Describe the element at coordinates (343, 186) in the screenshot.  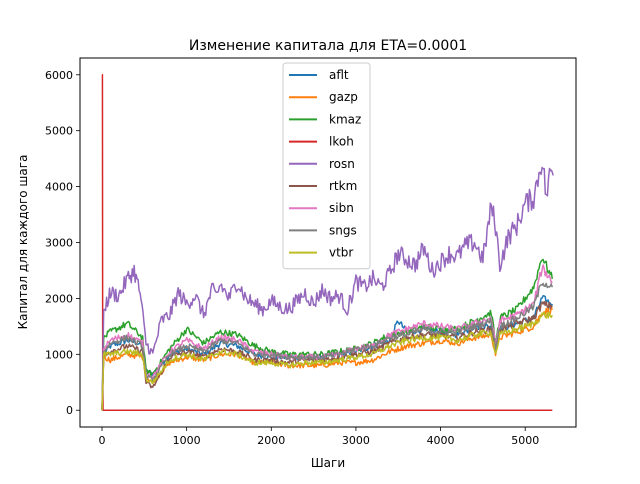
I see `legend-label-rtkm: rtkm` at that location.